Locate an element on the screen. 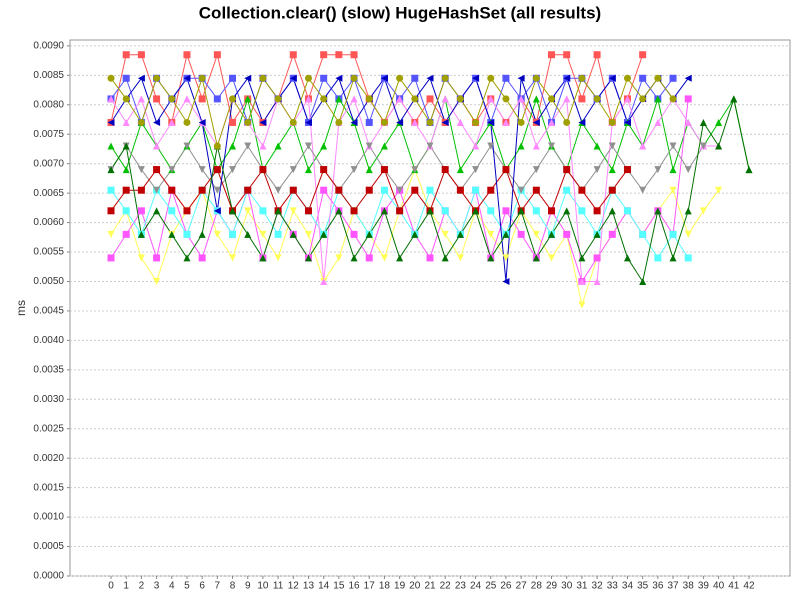 Image resolution: width=800 pixels, height=600 pixels. y-tick-label: 0.0020 is located at coordinates (48, 458).